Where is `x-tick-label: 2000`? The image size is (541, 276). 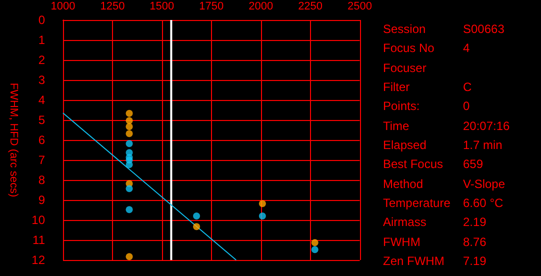 x-tick-label: 2000 is located at coordinates (261, 6).